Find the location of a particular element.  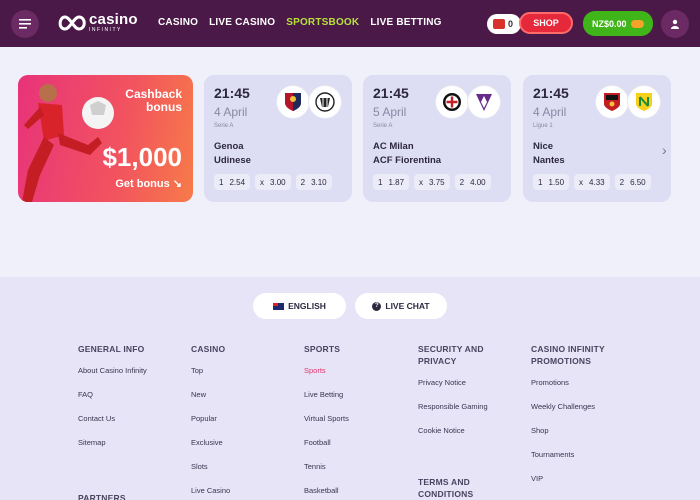

footer-link: Live Casino is located at coordinates (211, 490).